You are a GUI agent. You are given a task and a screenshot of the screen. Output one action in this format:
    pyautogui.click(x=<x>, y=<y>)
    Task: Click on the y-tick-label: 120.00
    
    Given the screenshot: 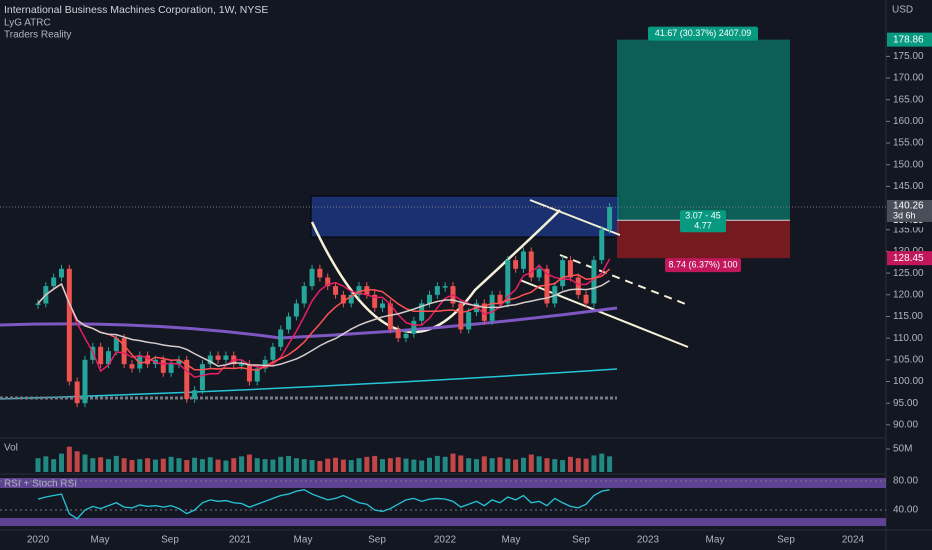 What is the action you would take?
    pyautogui.click(x=908, y=294)
    